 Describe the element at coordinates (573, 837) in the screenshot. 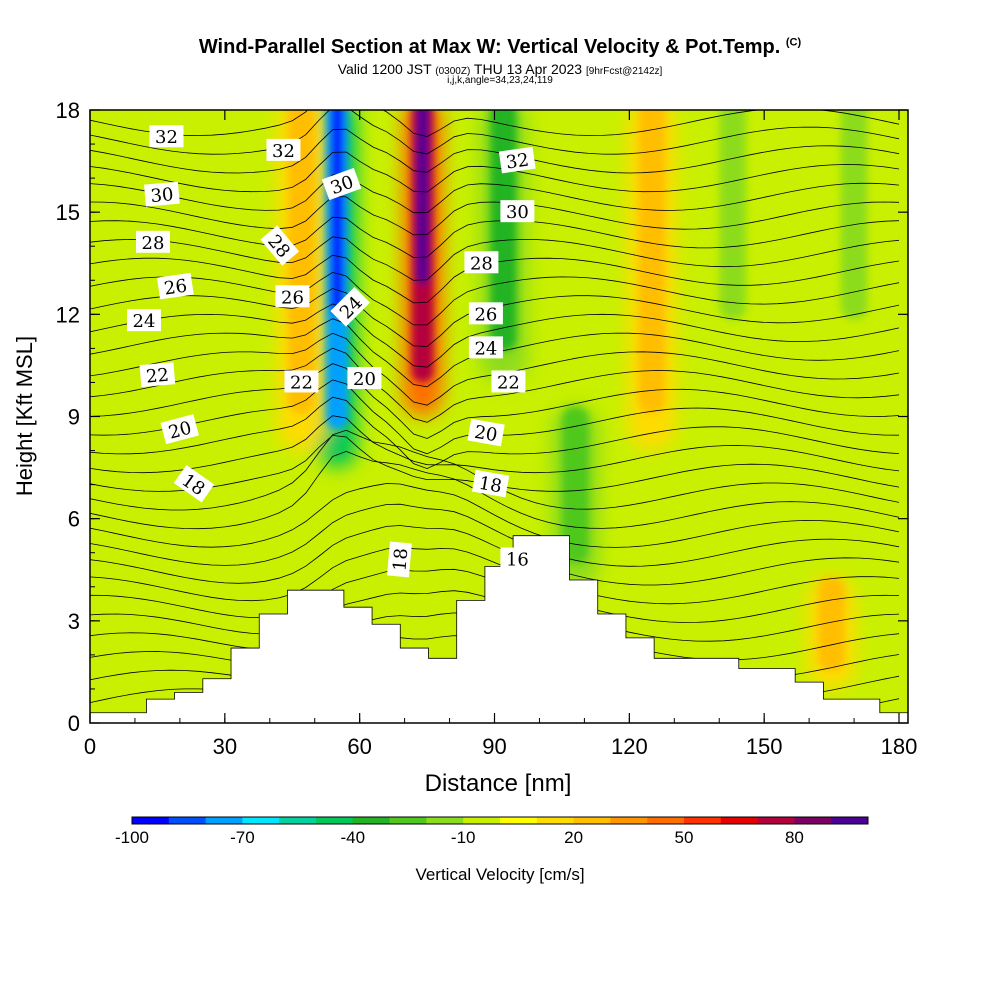

I see `colorbar-tick-label: 20` at that location.